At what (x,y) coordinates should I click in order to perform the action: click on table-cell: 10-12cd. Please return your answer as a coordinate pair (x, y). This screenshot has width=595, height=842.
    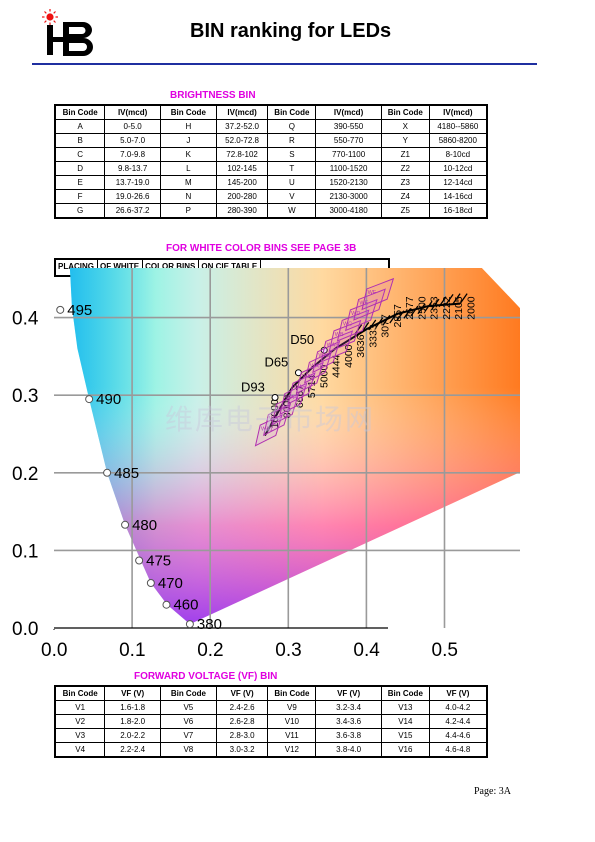
    Looking at the image, I should click on (458, 168).